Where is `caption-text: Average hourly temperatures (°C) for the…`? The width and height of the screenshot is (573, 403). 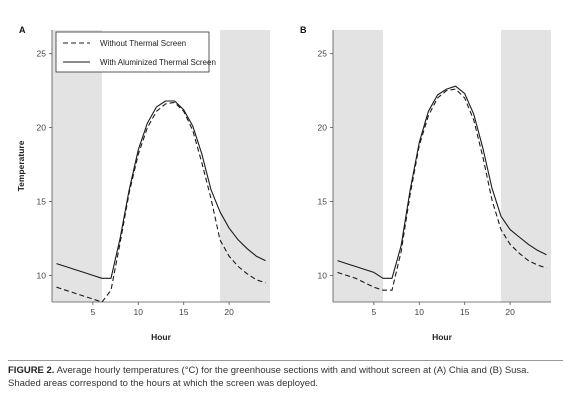 caption-text: Average hourly temperatures (°C) for the… is located at coordinates (269, 377).